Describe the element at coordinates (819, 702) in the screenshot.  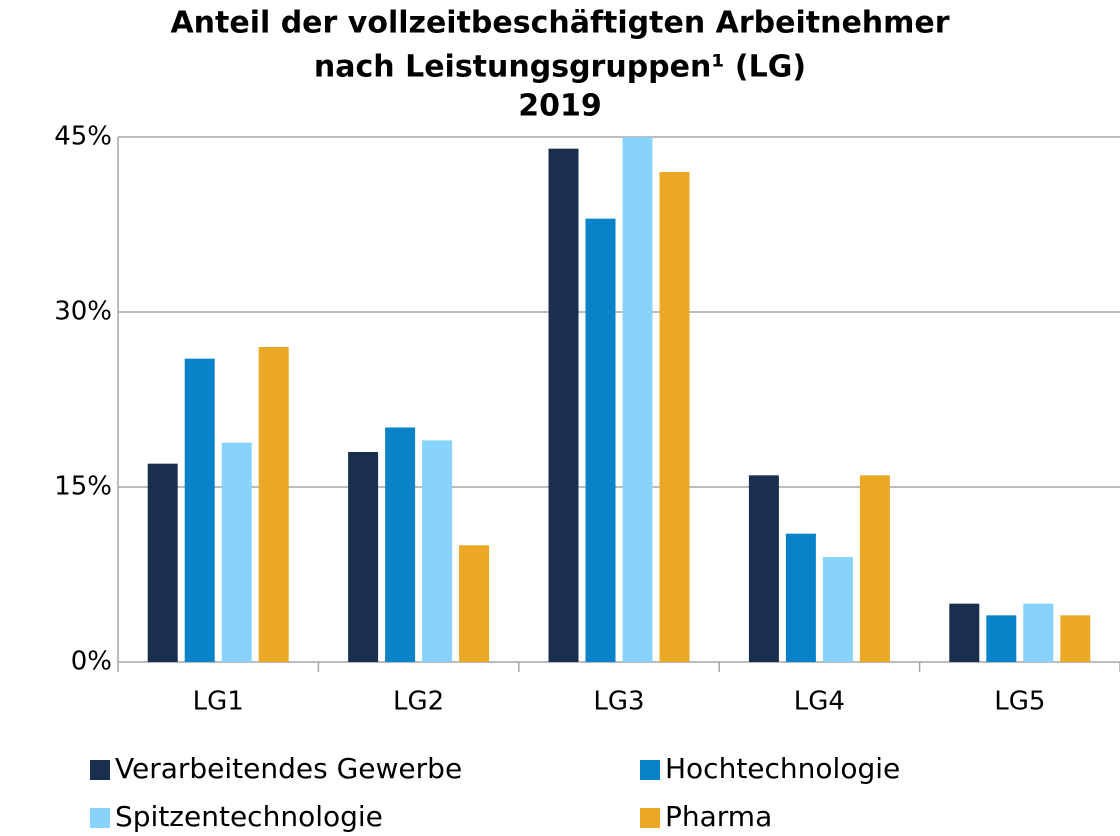
I see `x-tick-label: LG4` at that location.